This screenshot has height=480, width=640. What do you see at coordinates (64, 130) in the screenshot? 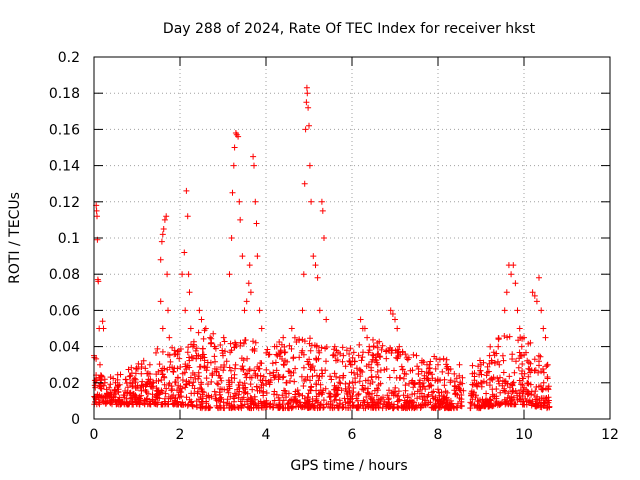
I see `y-tick-label: 0.16` at bounding box center [64, 130].